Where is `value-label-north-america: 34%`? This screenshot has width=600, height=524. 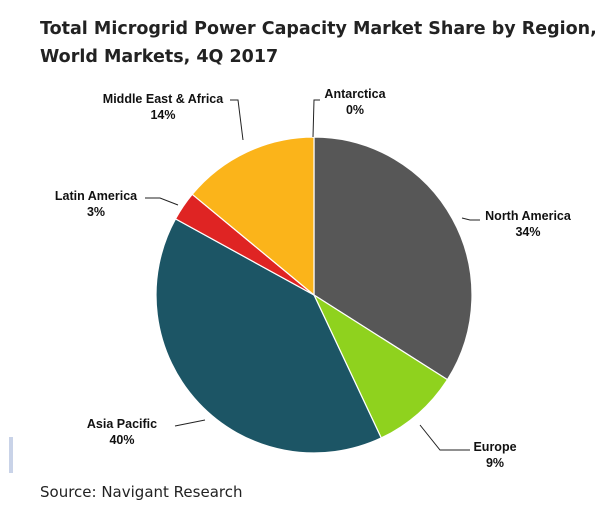
value-label-north-america: 34% is located at coordinates (527, 232).